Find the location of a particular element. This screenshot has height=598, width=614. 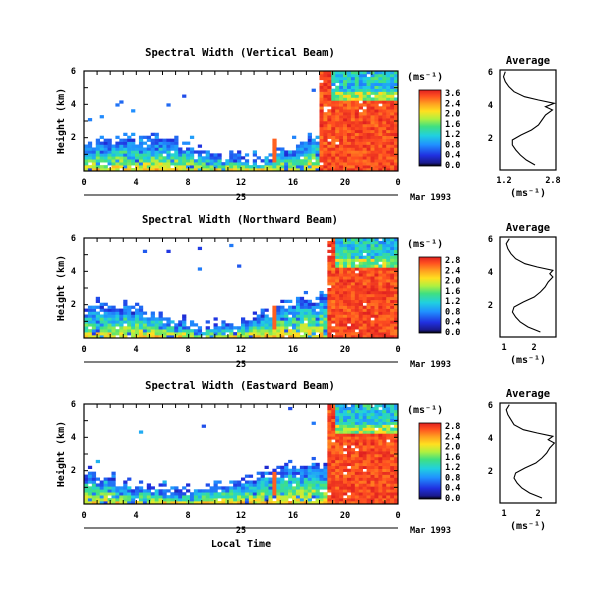

y-axis-label: Height (km) is located at coordinates (61, 454).